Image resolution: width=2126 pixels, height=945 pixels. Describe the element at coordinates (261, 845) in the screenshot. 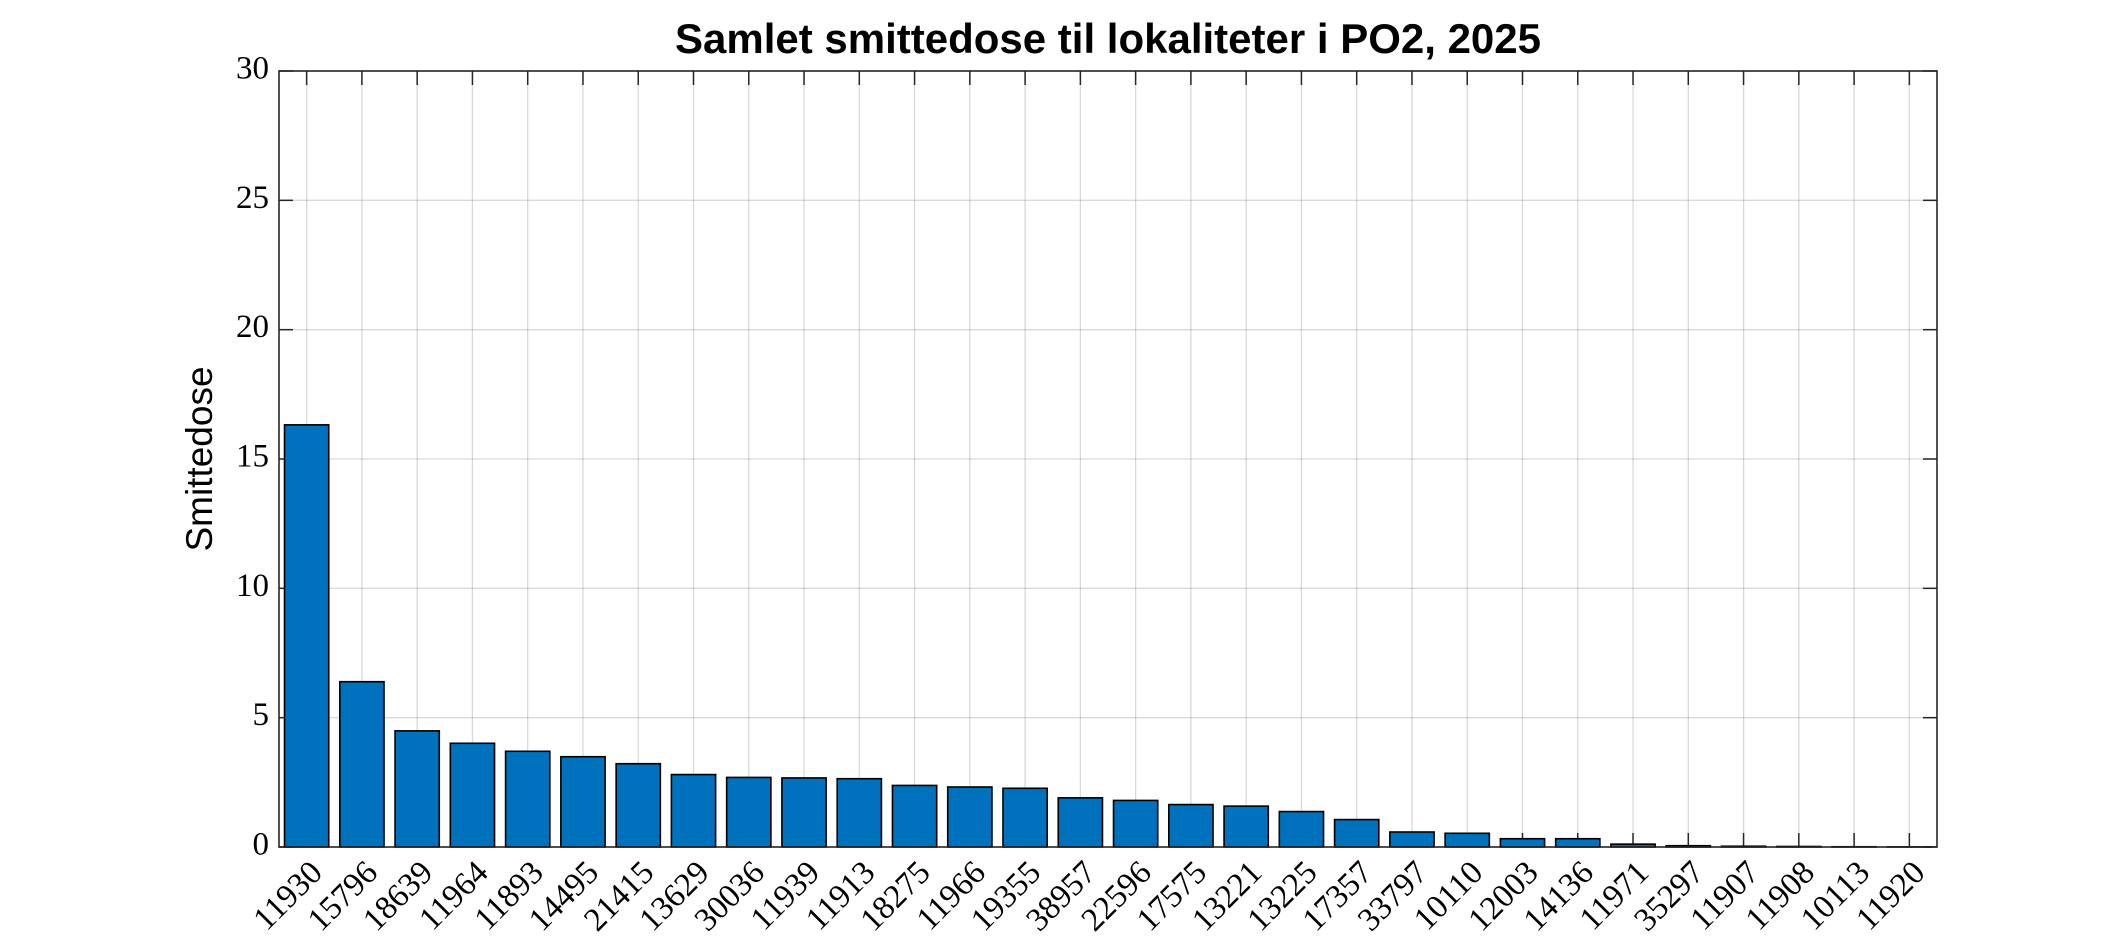

I see `y-tick-label: 0` at that location.